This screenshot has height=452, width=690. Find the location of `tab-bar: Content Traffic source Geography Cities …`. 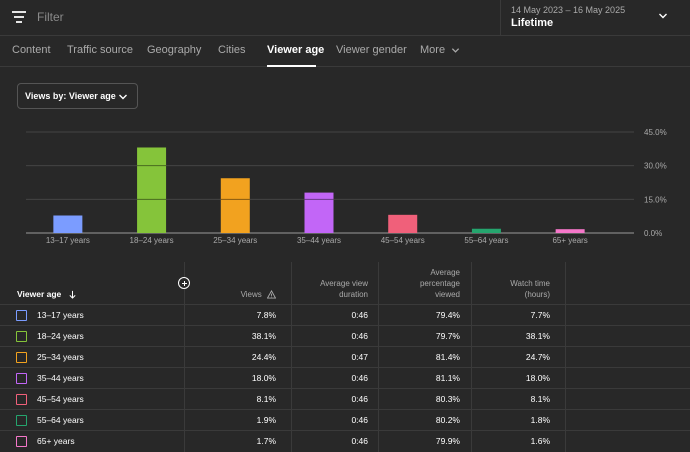

tab-bar: Content Traffic source Geography Cities … is located at coordinates (345, 52).